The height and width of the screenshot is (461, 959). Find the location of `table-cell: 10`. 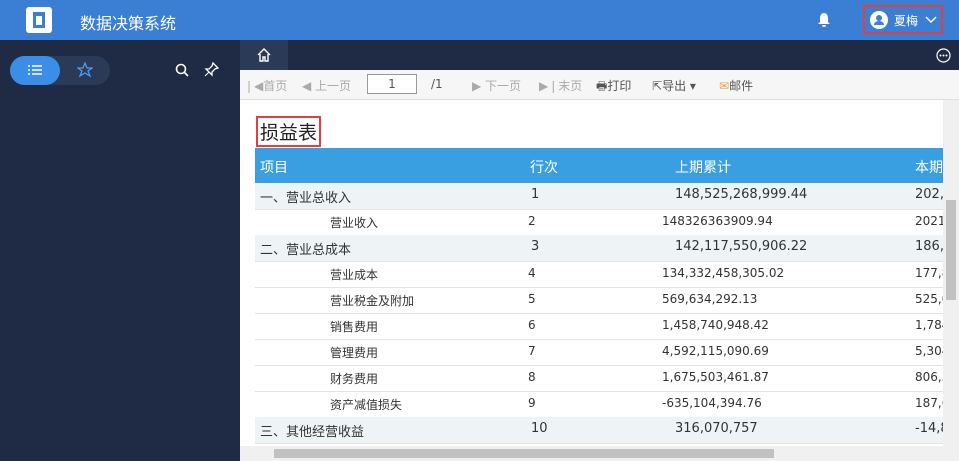

table-cell: 10 is located at coordinates (539, 428).